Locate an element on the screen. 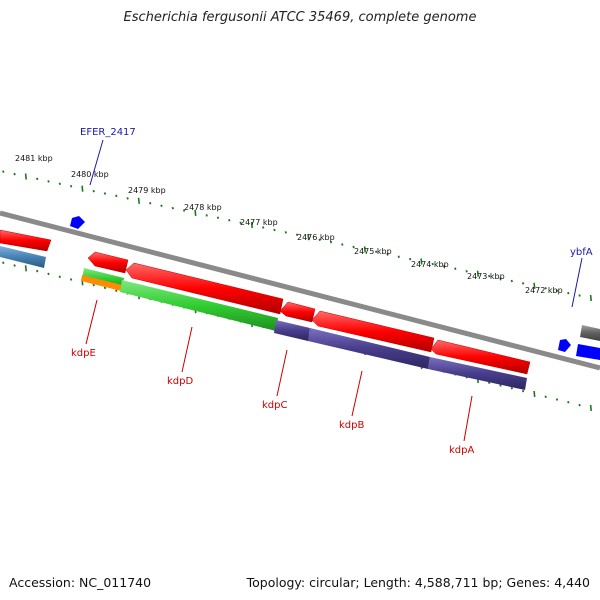  leader-ybfA is located at coordinates (577, 282).